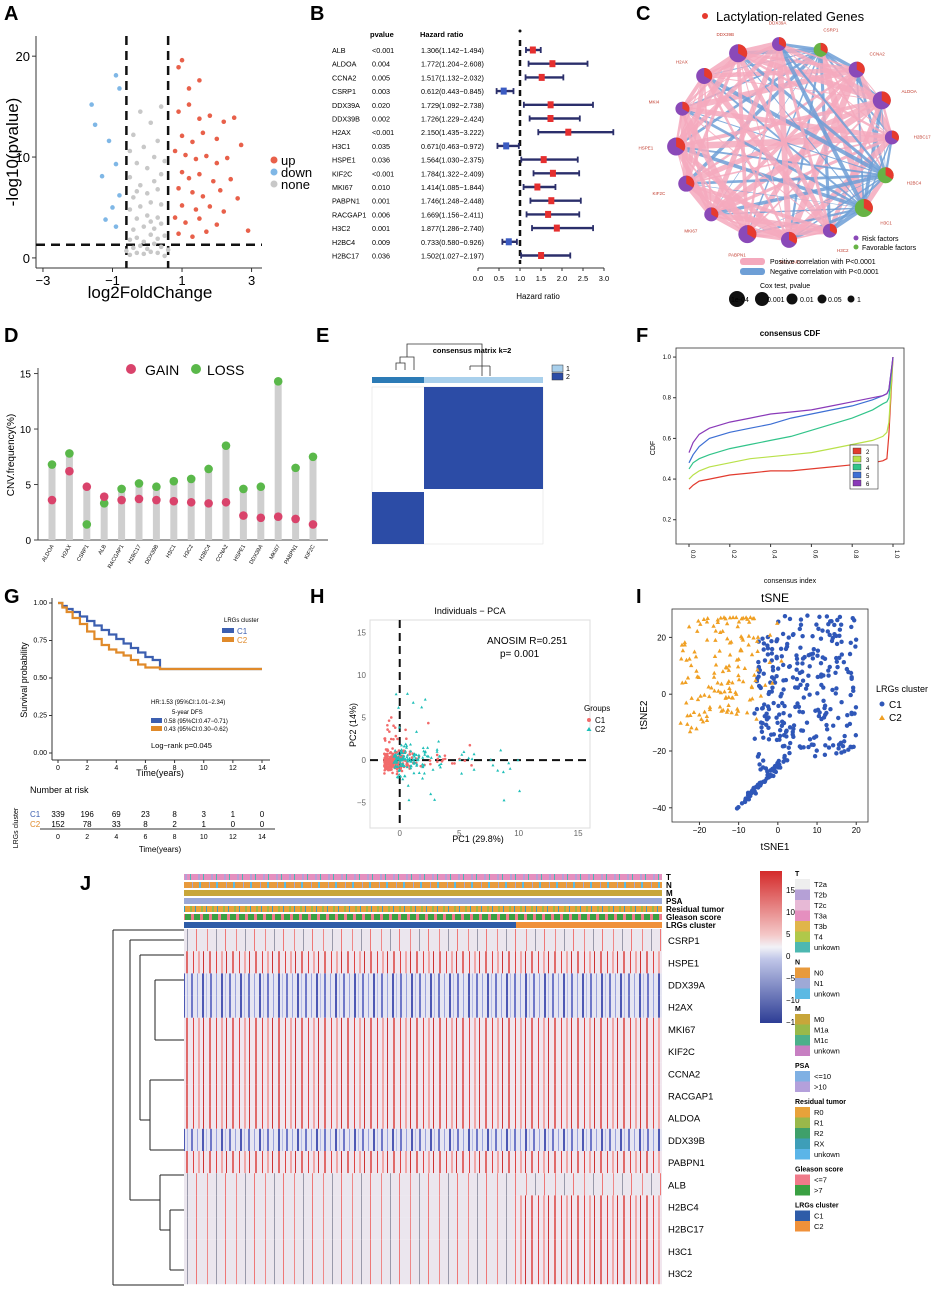  Describe the element at coordinates (196, 369) in the screenshot. I see `legend-loss-dot` at that location.